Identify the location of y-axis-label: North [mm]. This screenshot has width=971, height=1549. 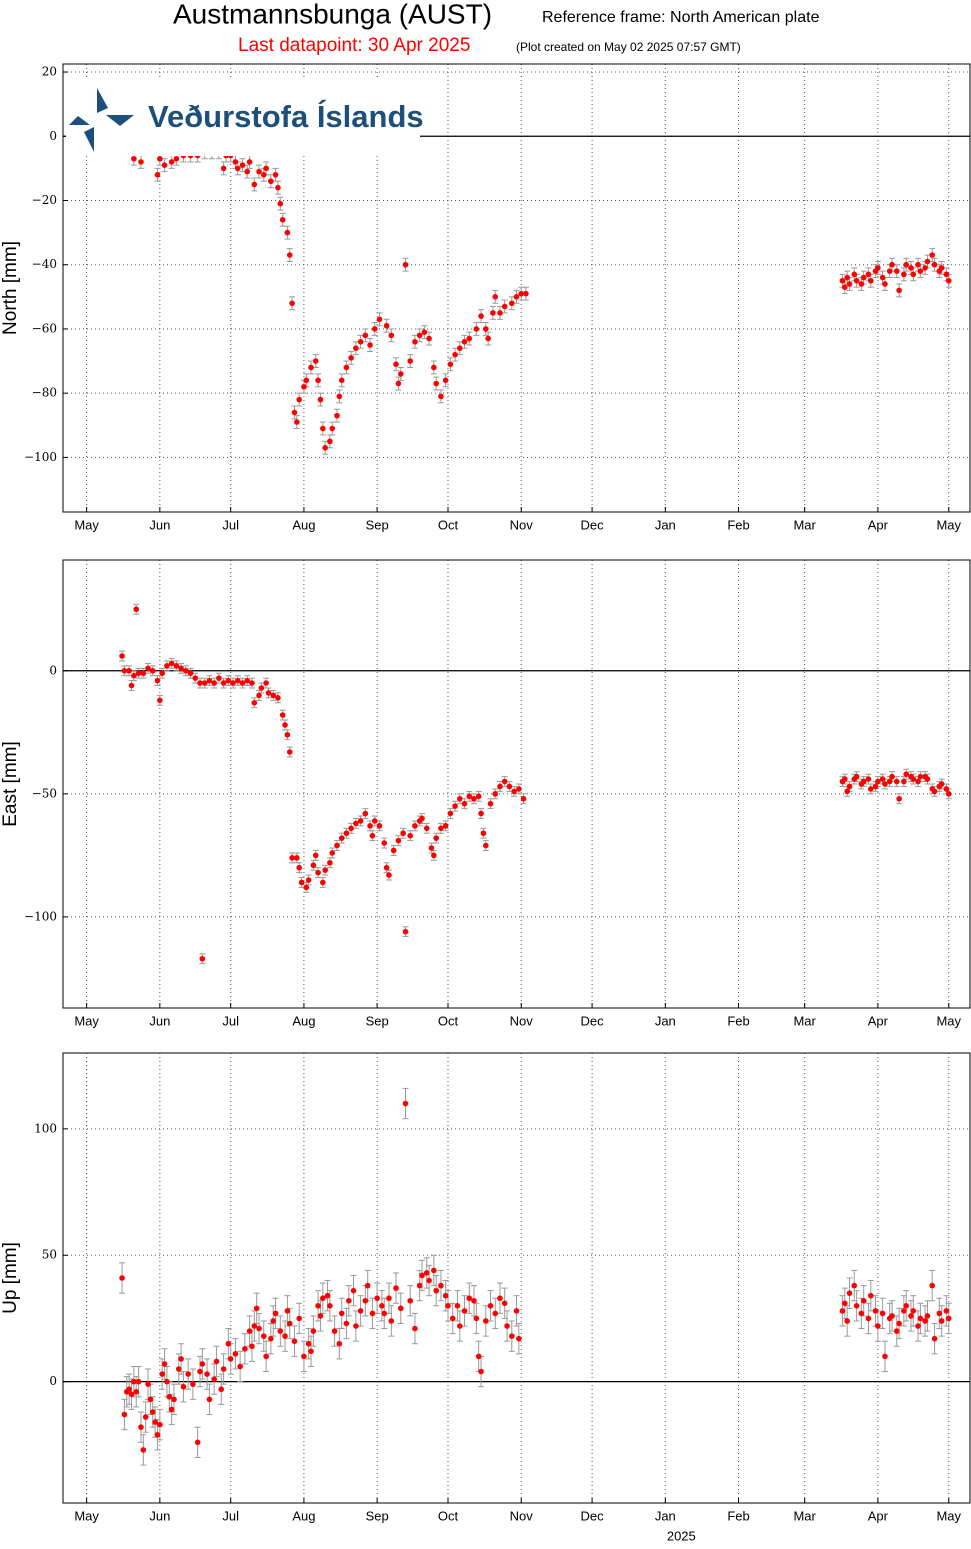
(10, 288).